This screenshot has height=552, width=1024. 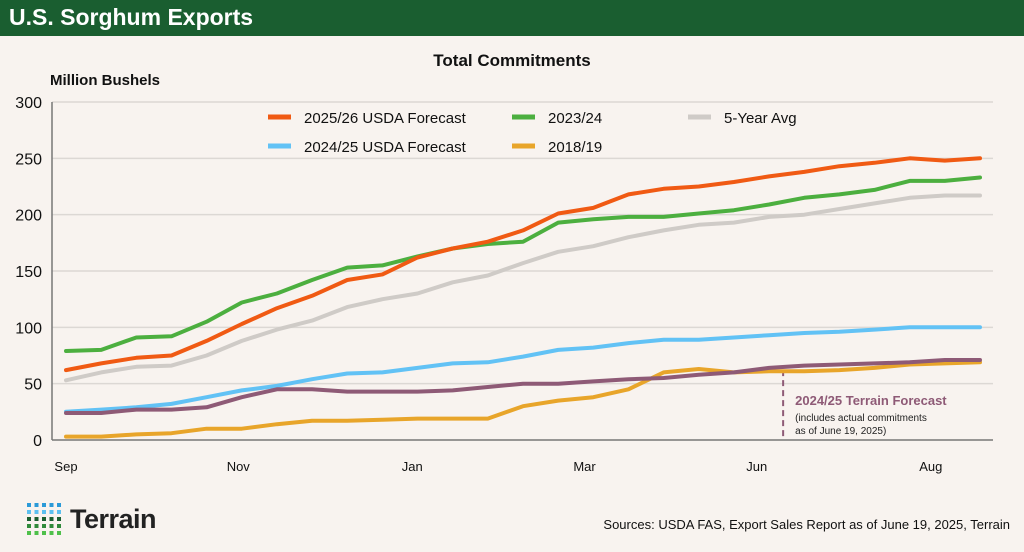 I want to click on x-tick-label: Jan, so click(x=412, y=466).